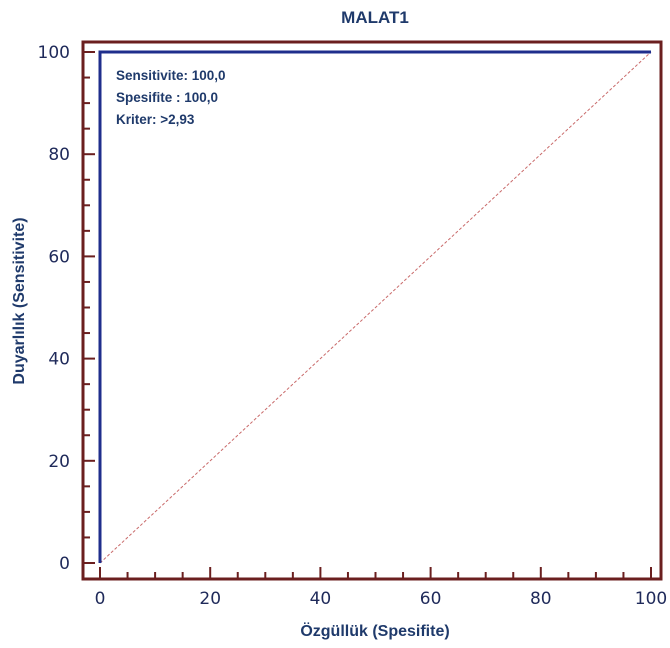 The height and width of the screenshot is (648, 670). I want to click on x-tick-label: 20, so click(210, 599).